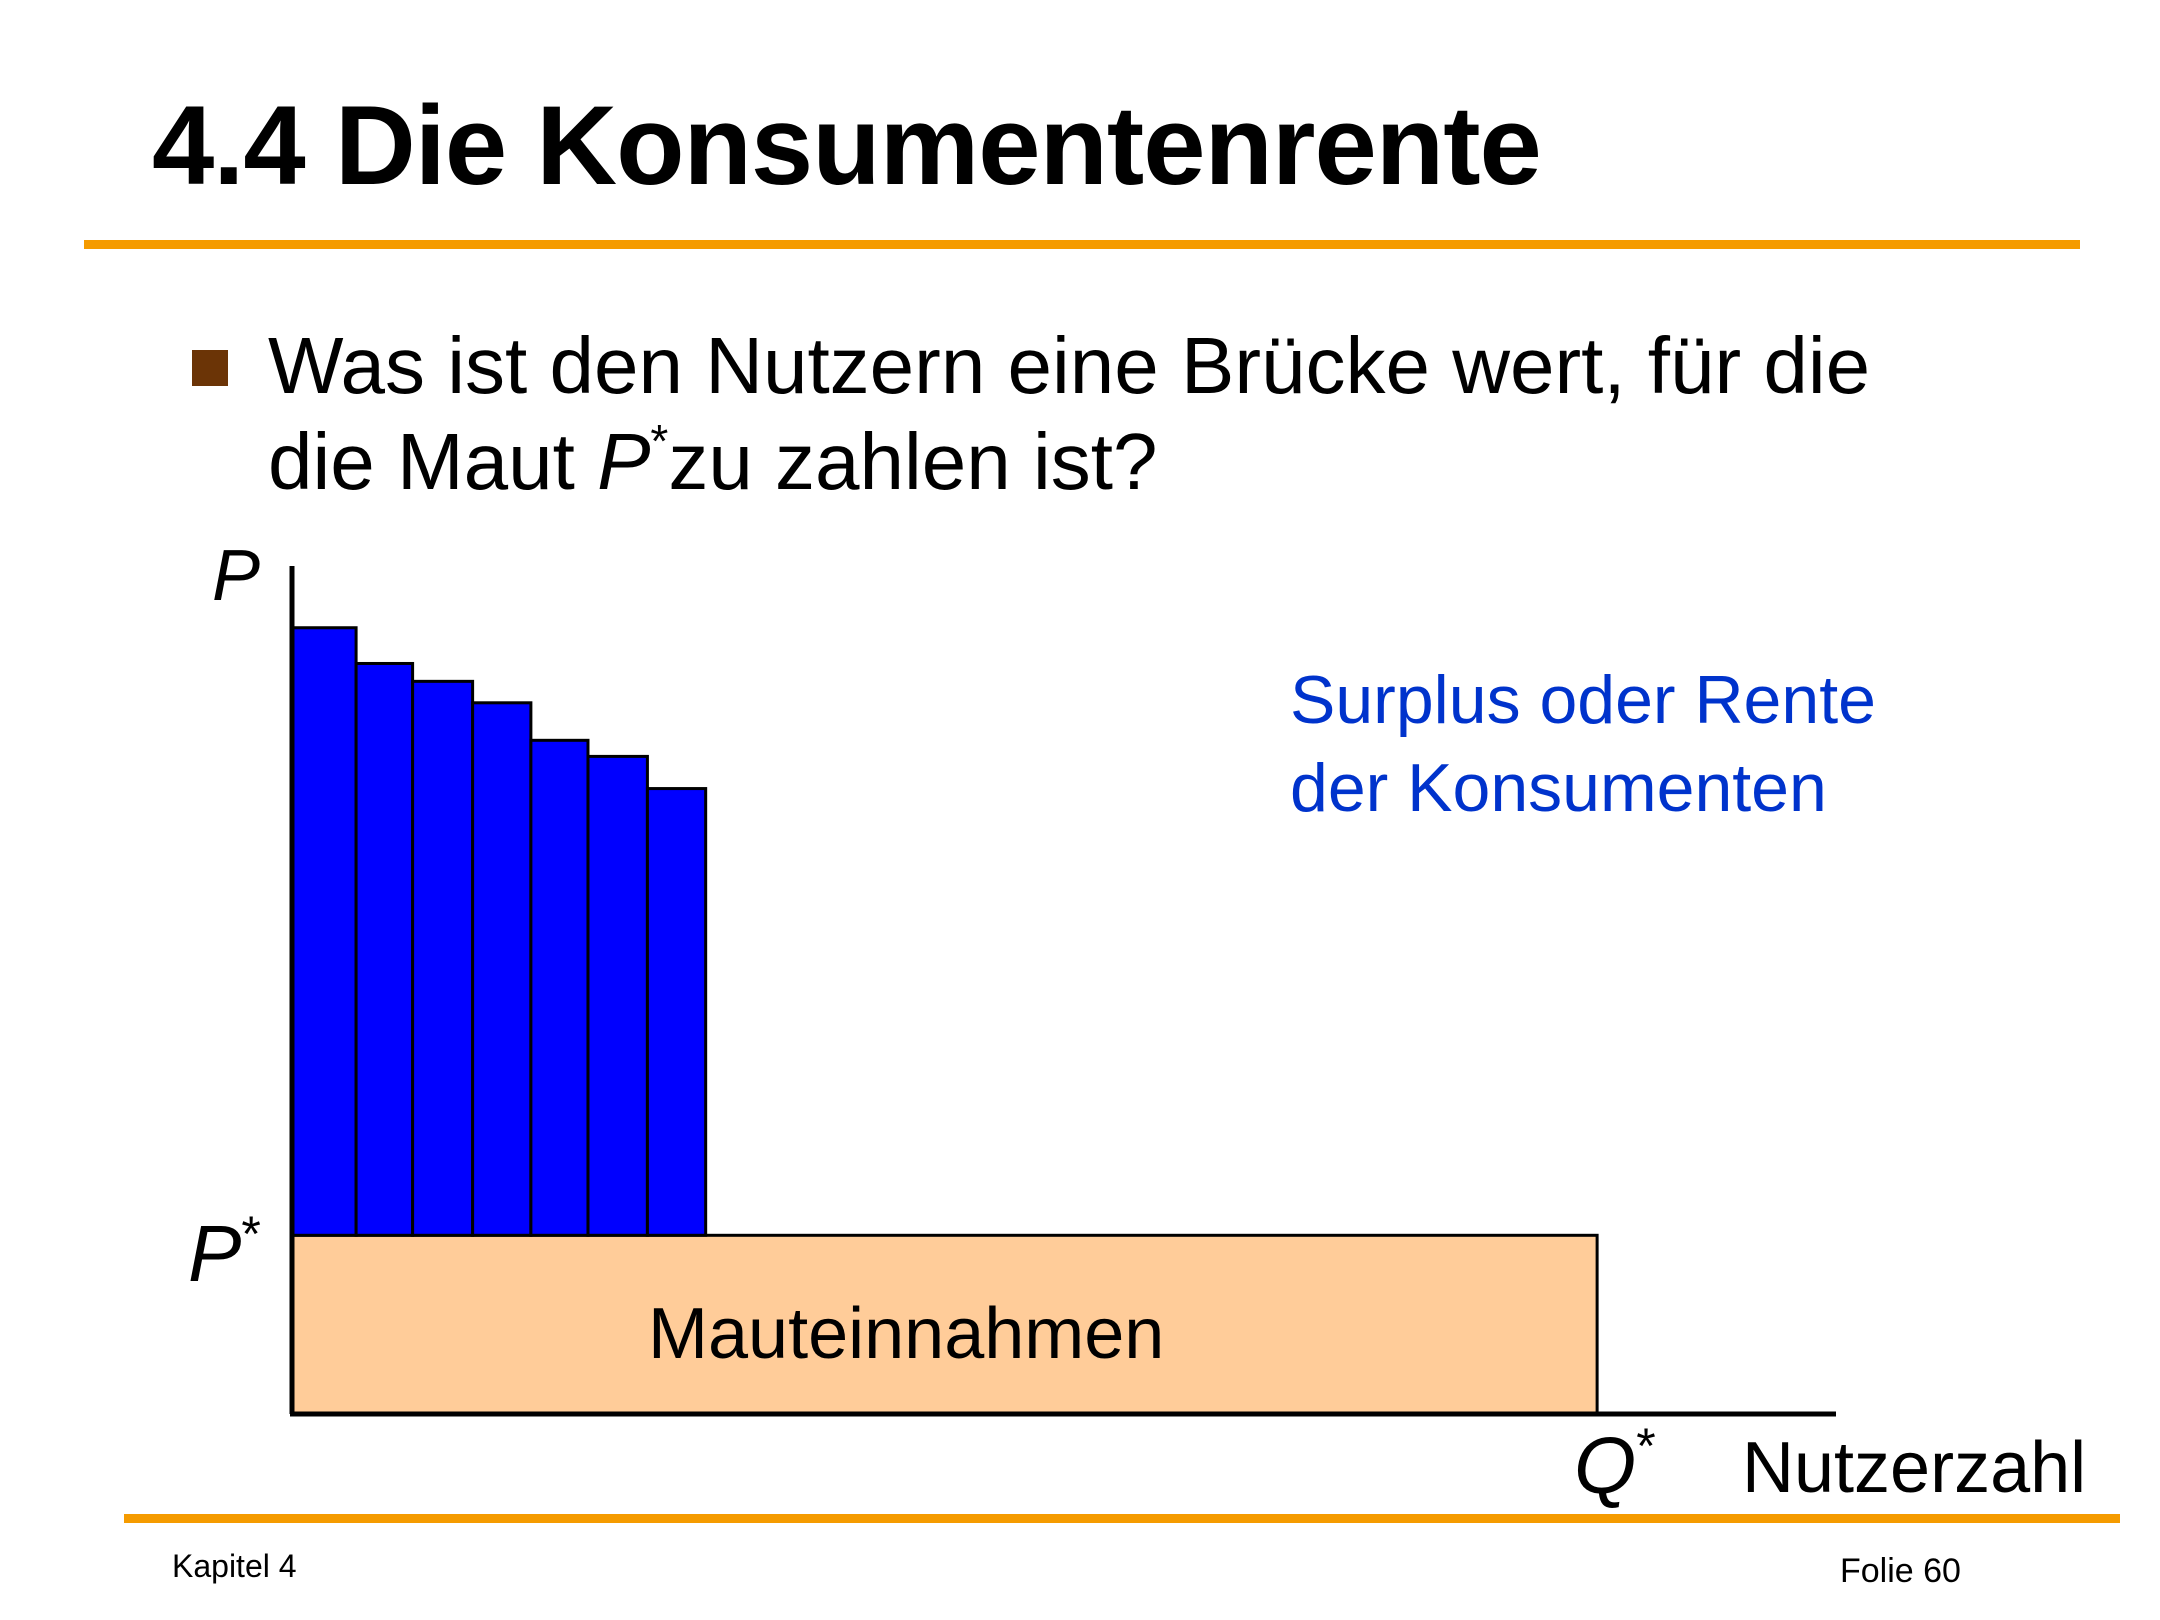  I want to click on revenue-area-label: Mauteinnahmen, so click(906, 1334).